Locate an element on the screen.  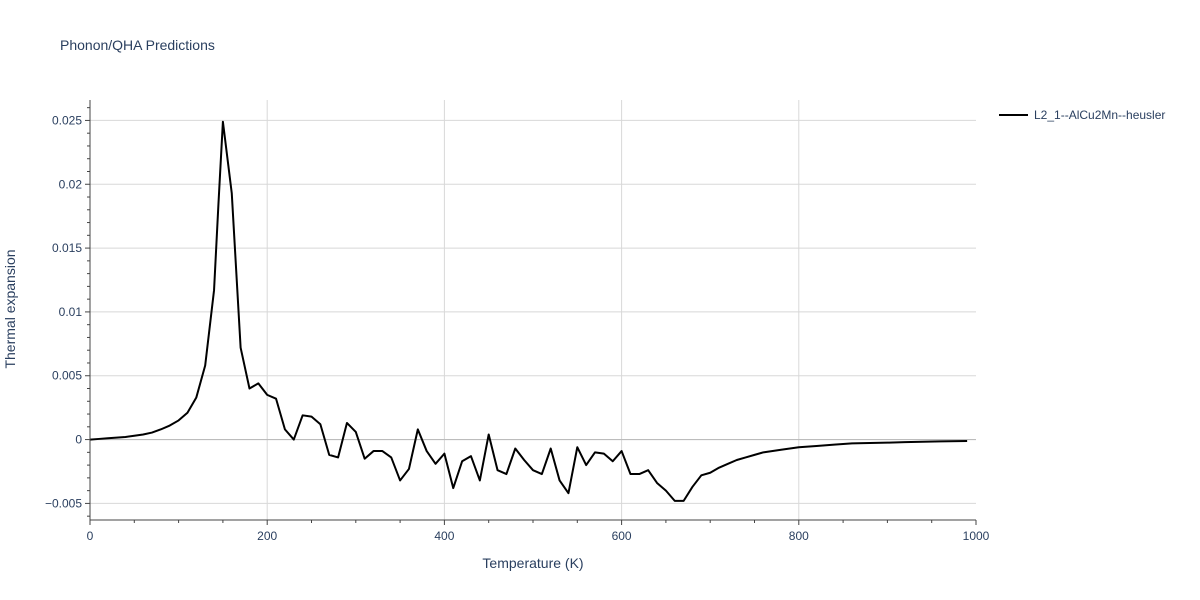
legend: L2_1--AlCu2Mn--heusler is located at coordinates (1082, 115).